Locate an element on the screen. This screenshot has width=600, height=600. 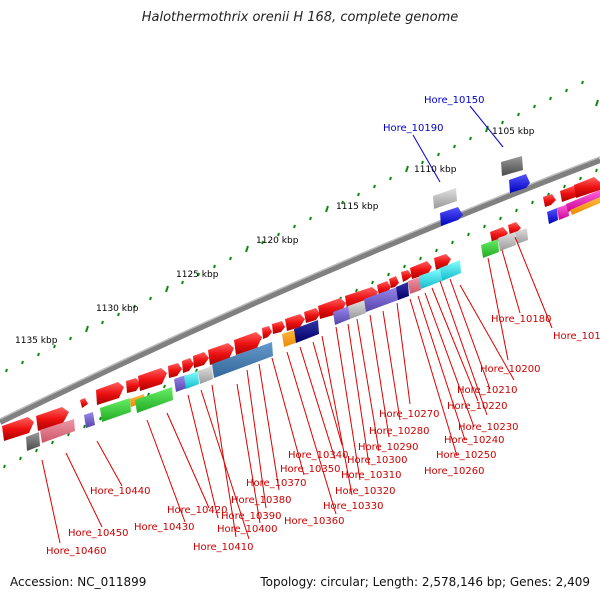
gene-label-hore-10460: Hore_10460 is located at coordinates (76, 551).